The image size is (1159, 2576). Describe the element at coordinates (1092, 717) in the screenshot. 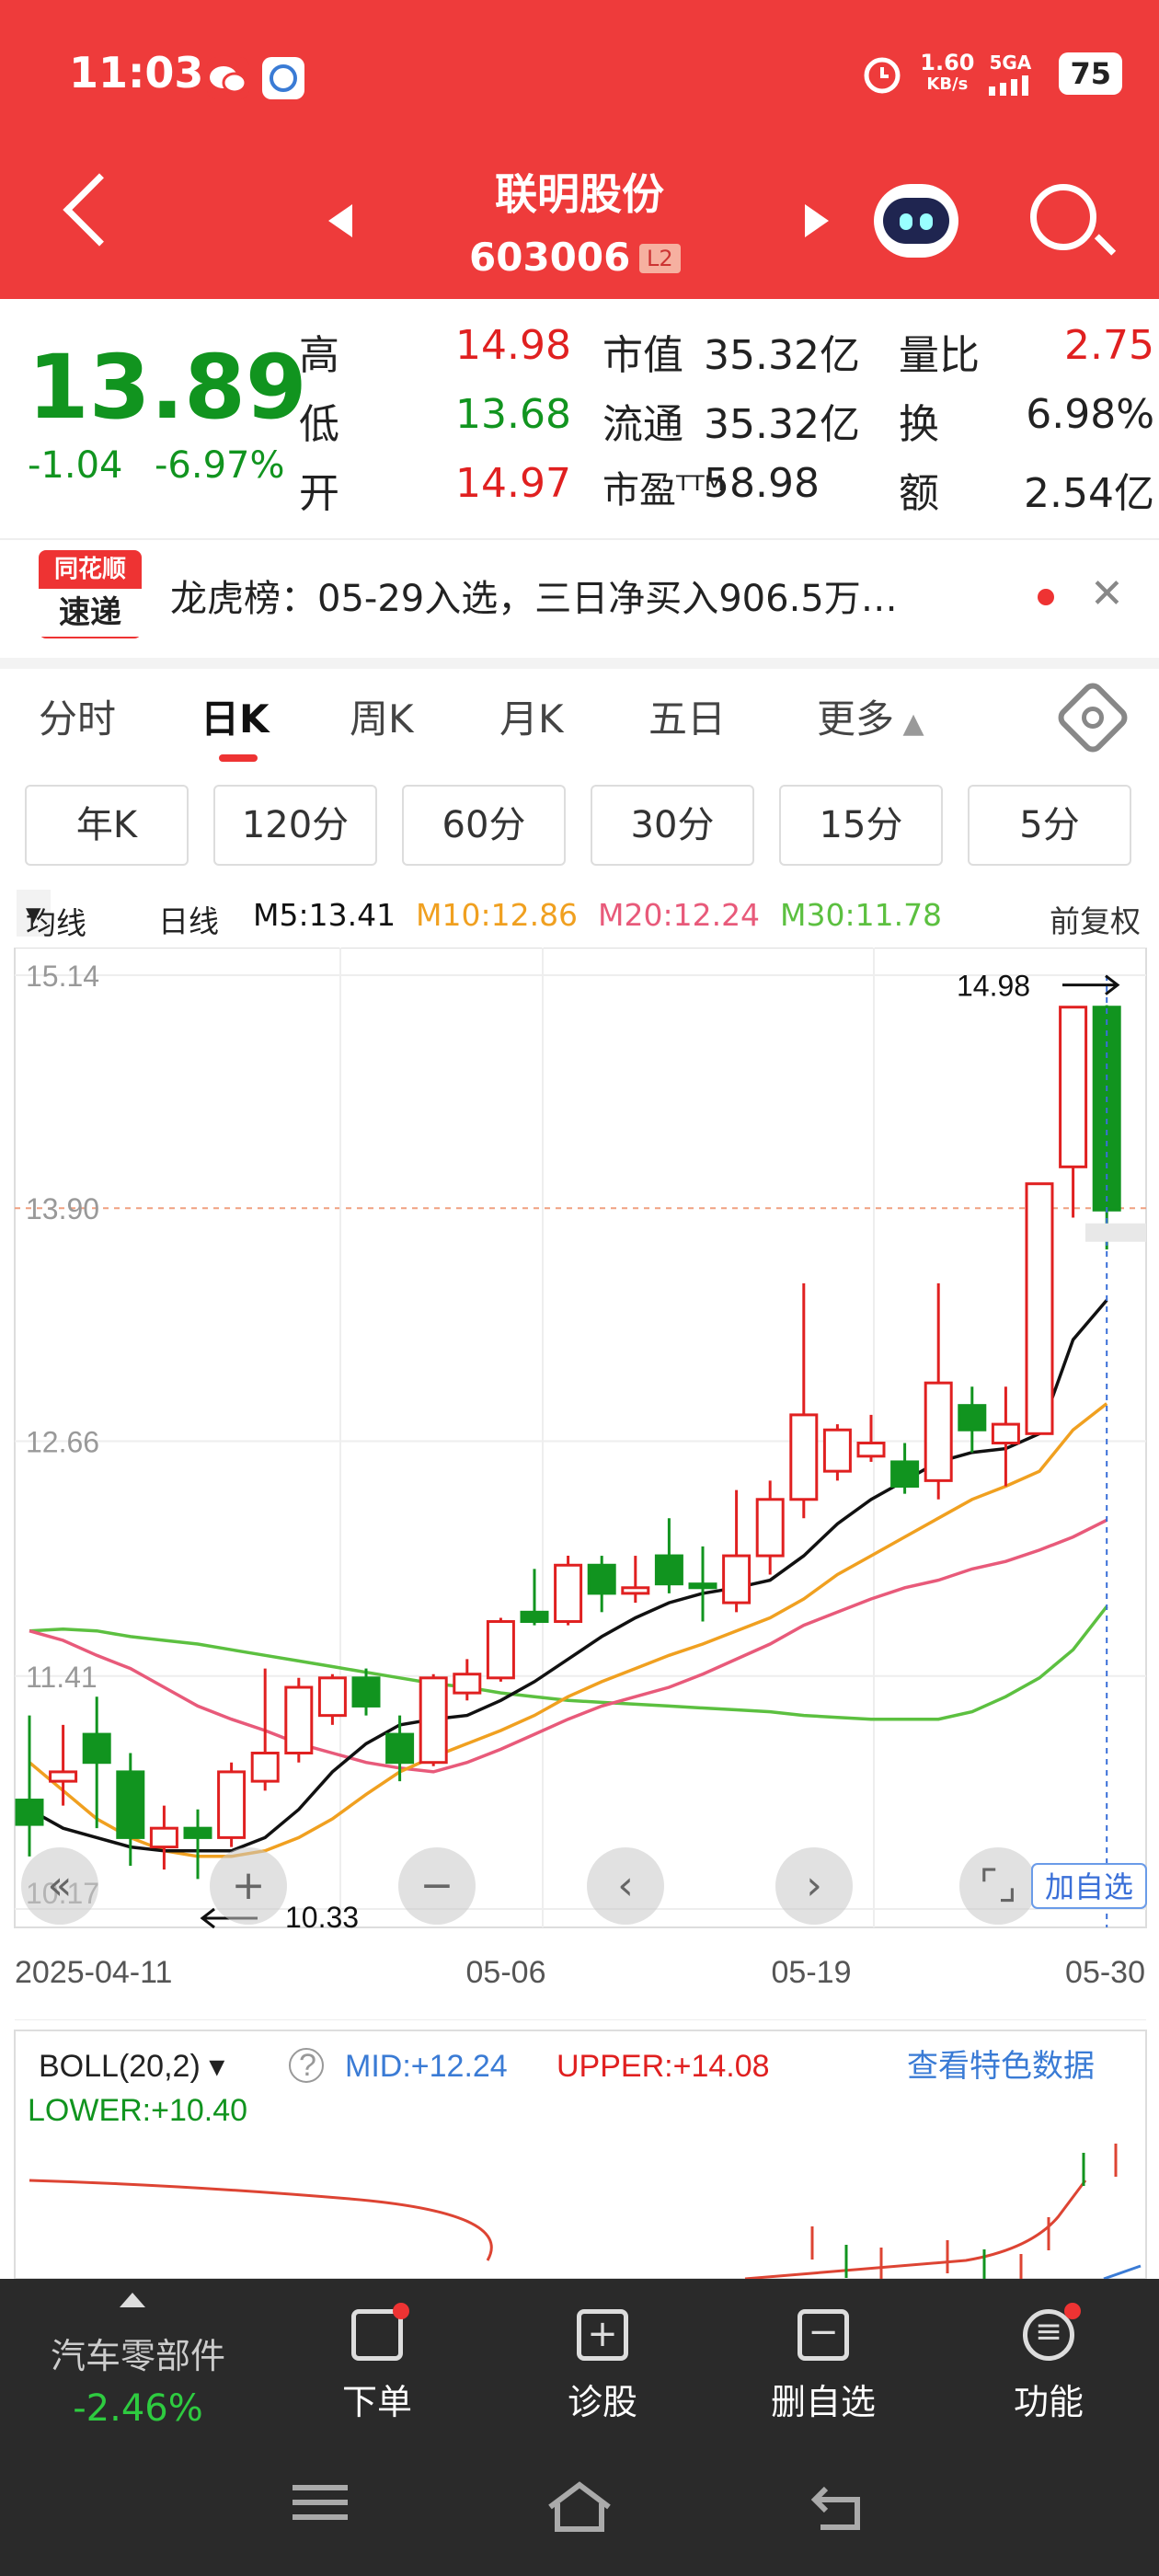

I see `settings-icon` at that location.